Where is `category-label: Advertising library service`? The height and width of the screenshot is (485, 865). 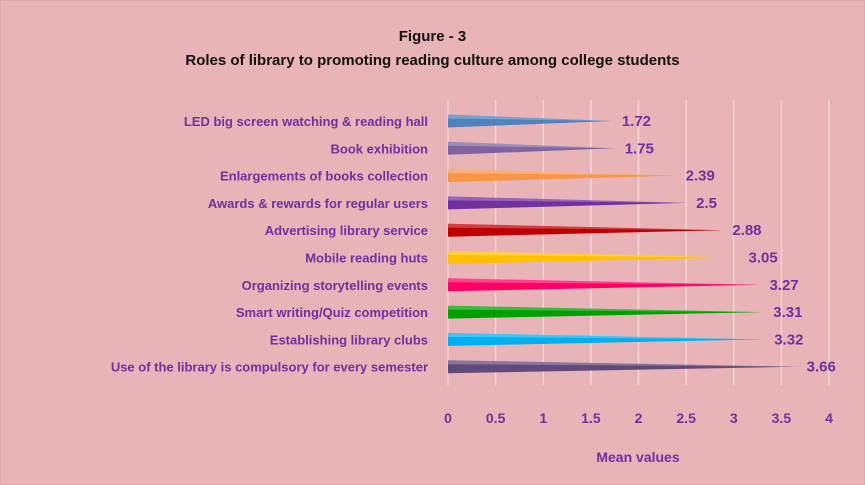
category-label: Advertising library service is located at coordinates (346, 230).